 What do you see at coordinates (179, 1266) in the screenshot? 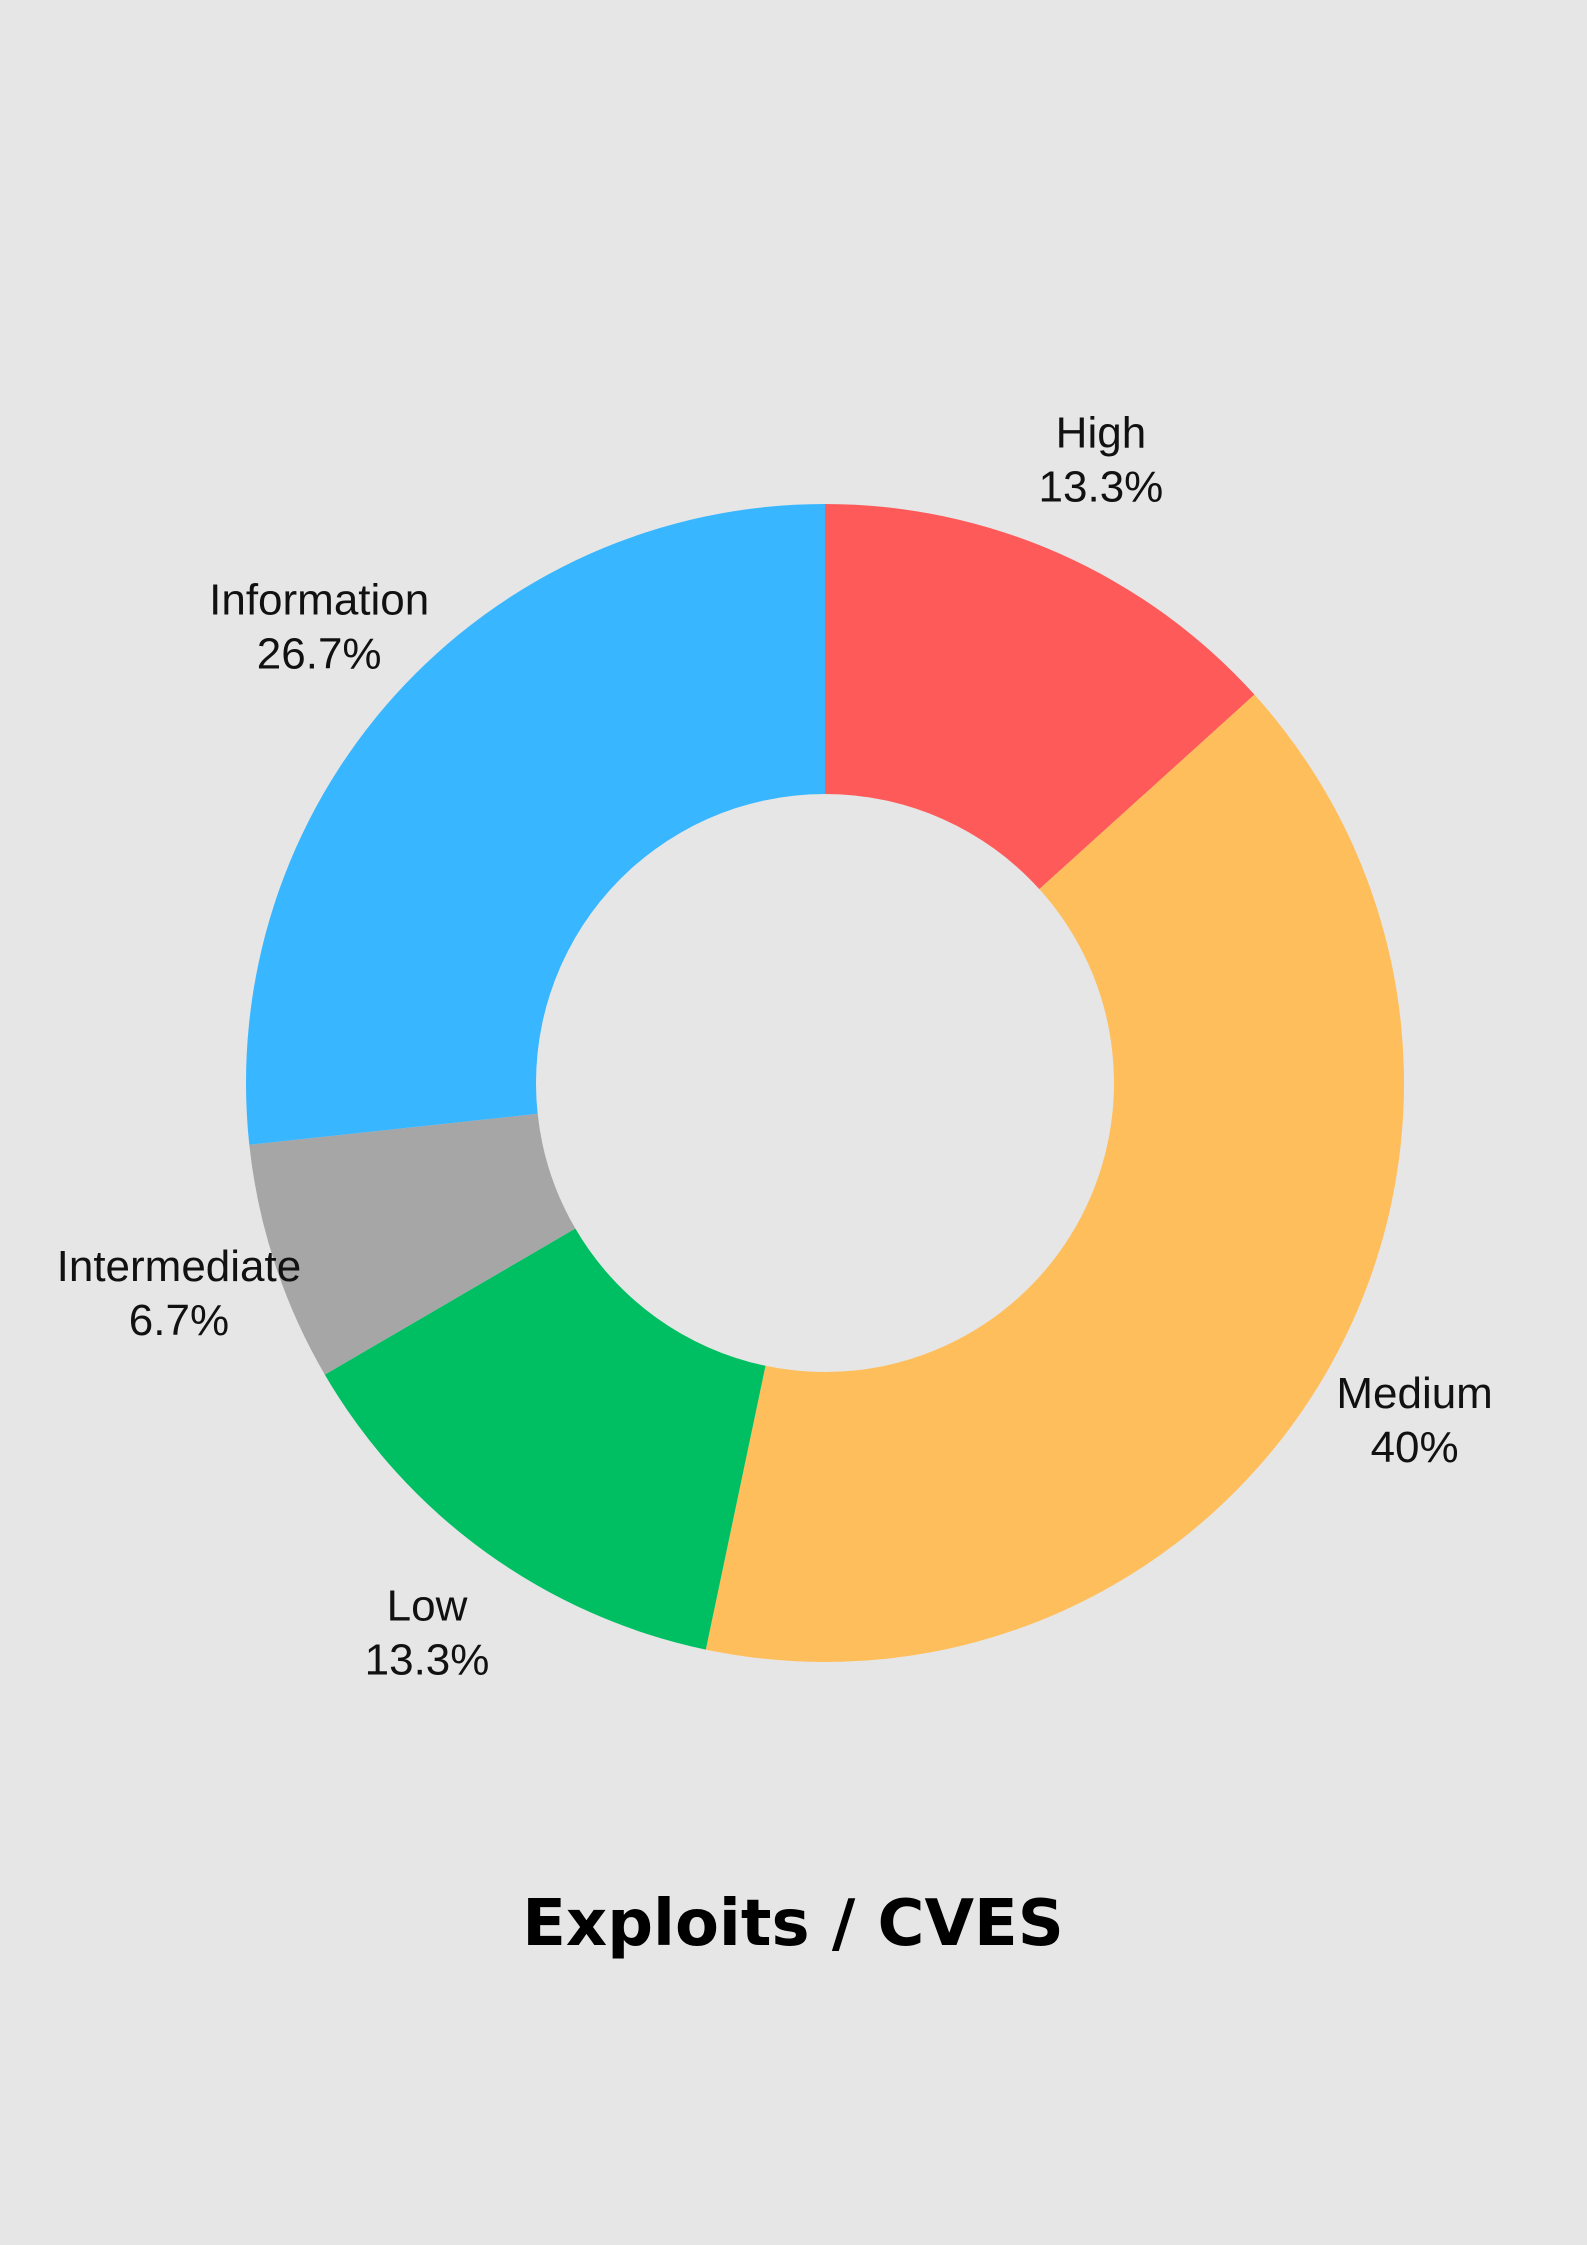
I see `slice-category-intermediate: Intermediate` at bounding box center [179, 1266].